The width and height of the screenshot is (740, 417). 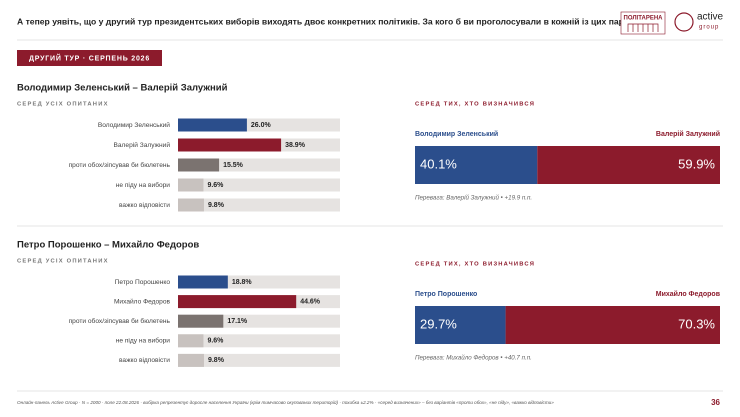 I want to click on category-label: Михайло Федоров, so click(x=142, y=301).